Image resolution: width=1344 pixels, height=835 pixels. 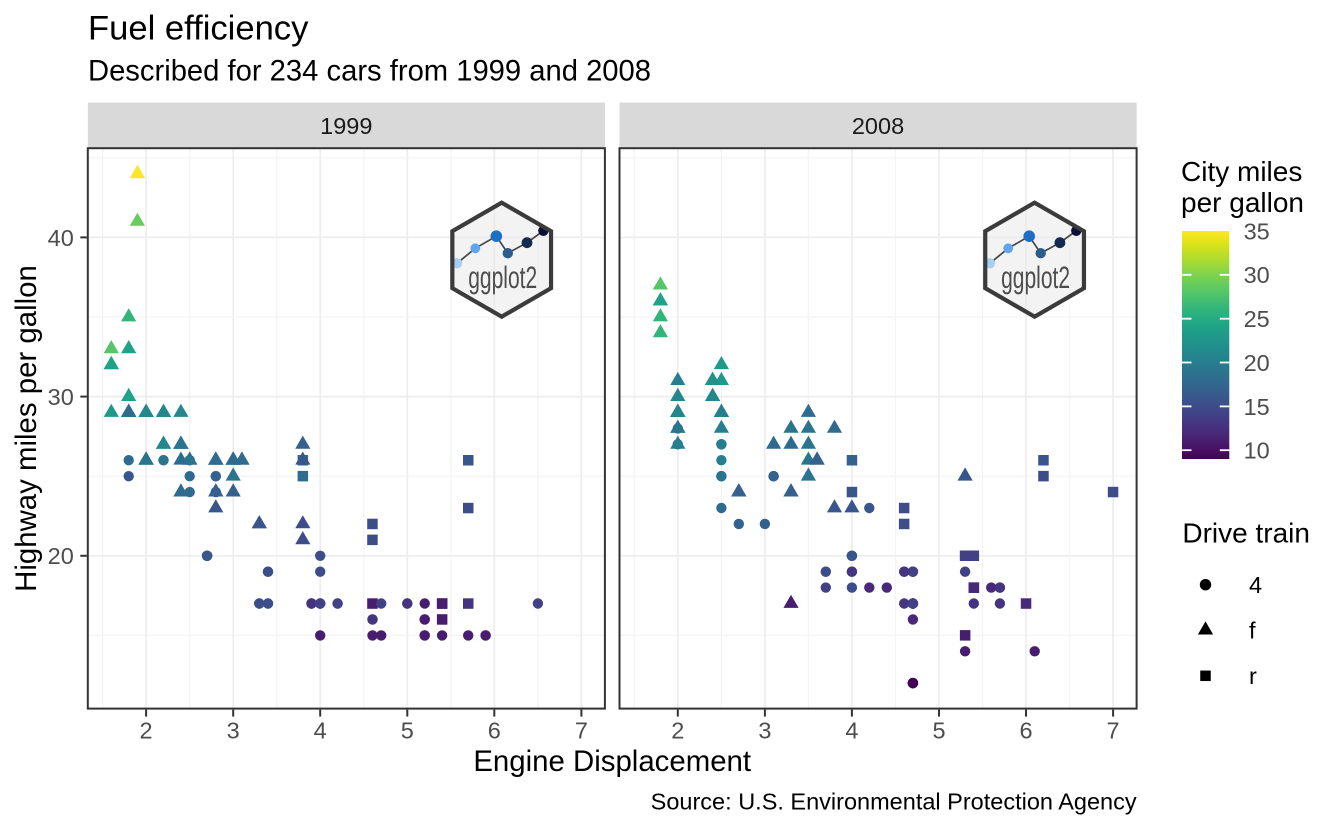 What do you see at coordinates (26, 428) in the screenshot?
I see `svg-text: Highway miles per gallon` at bounding box center [26, 428].